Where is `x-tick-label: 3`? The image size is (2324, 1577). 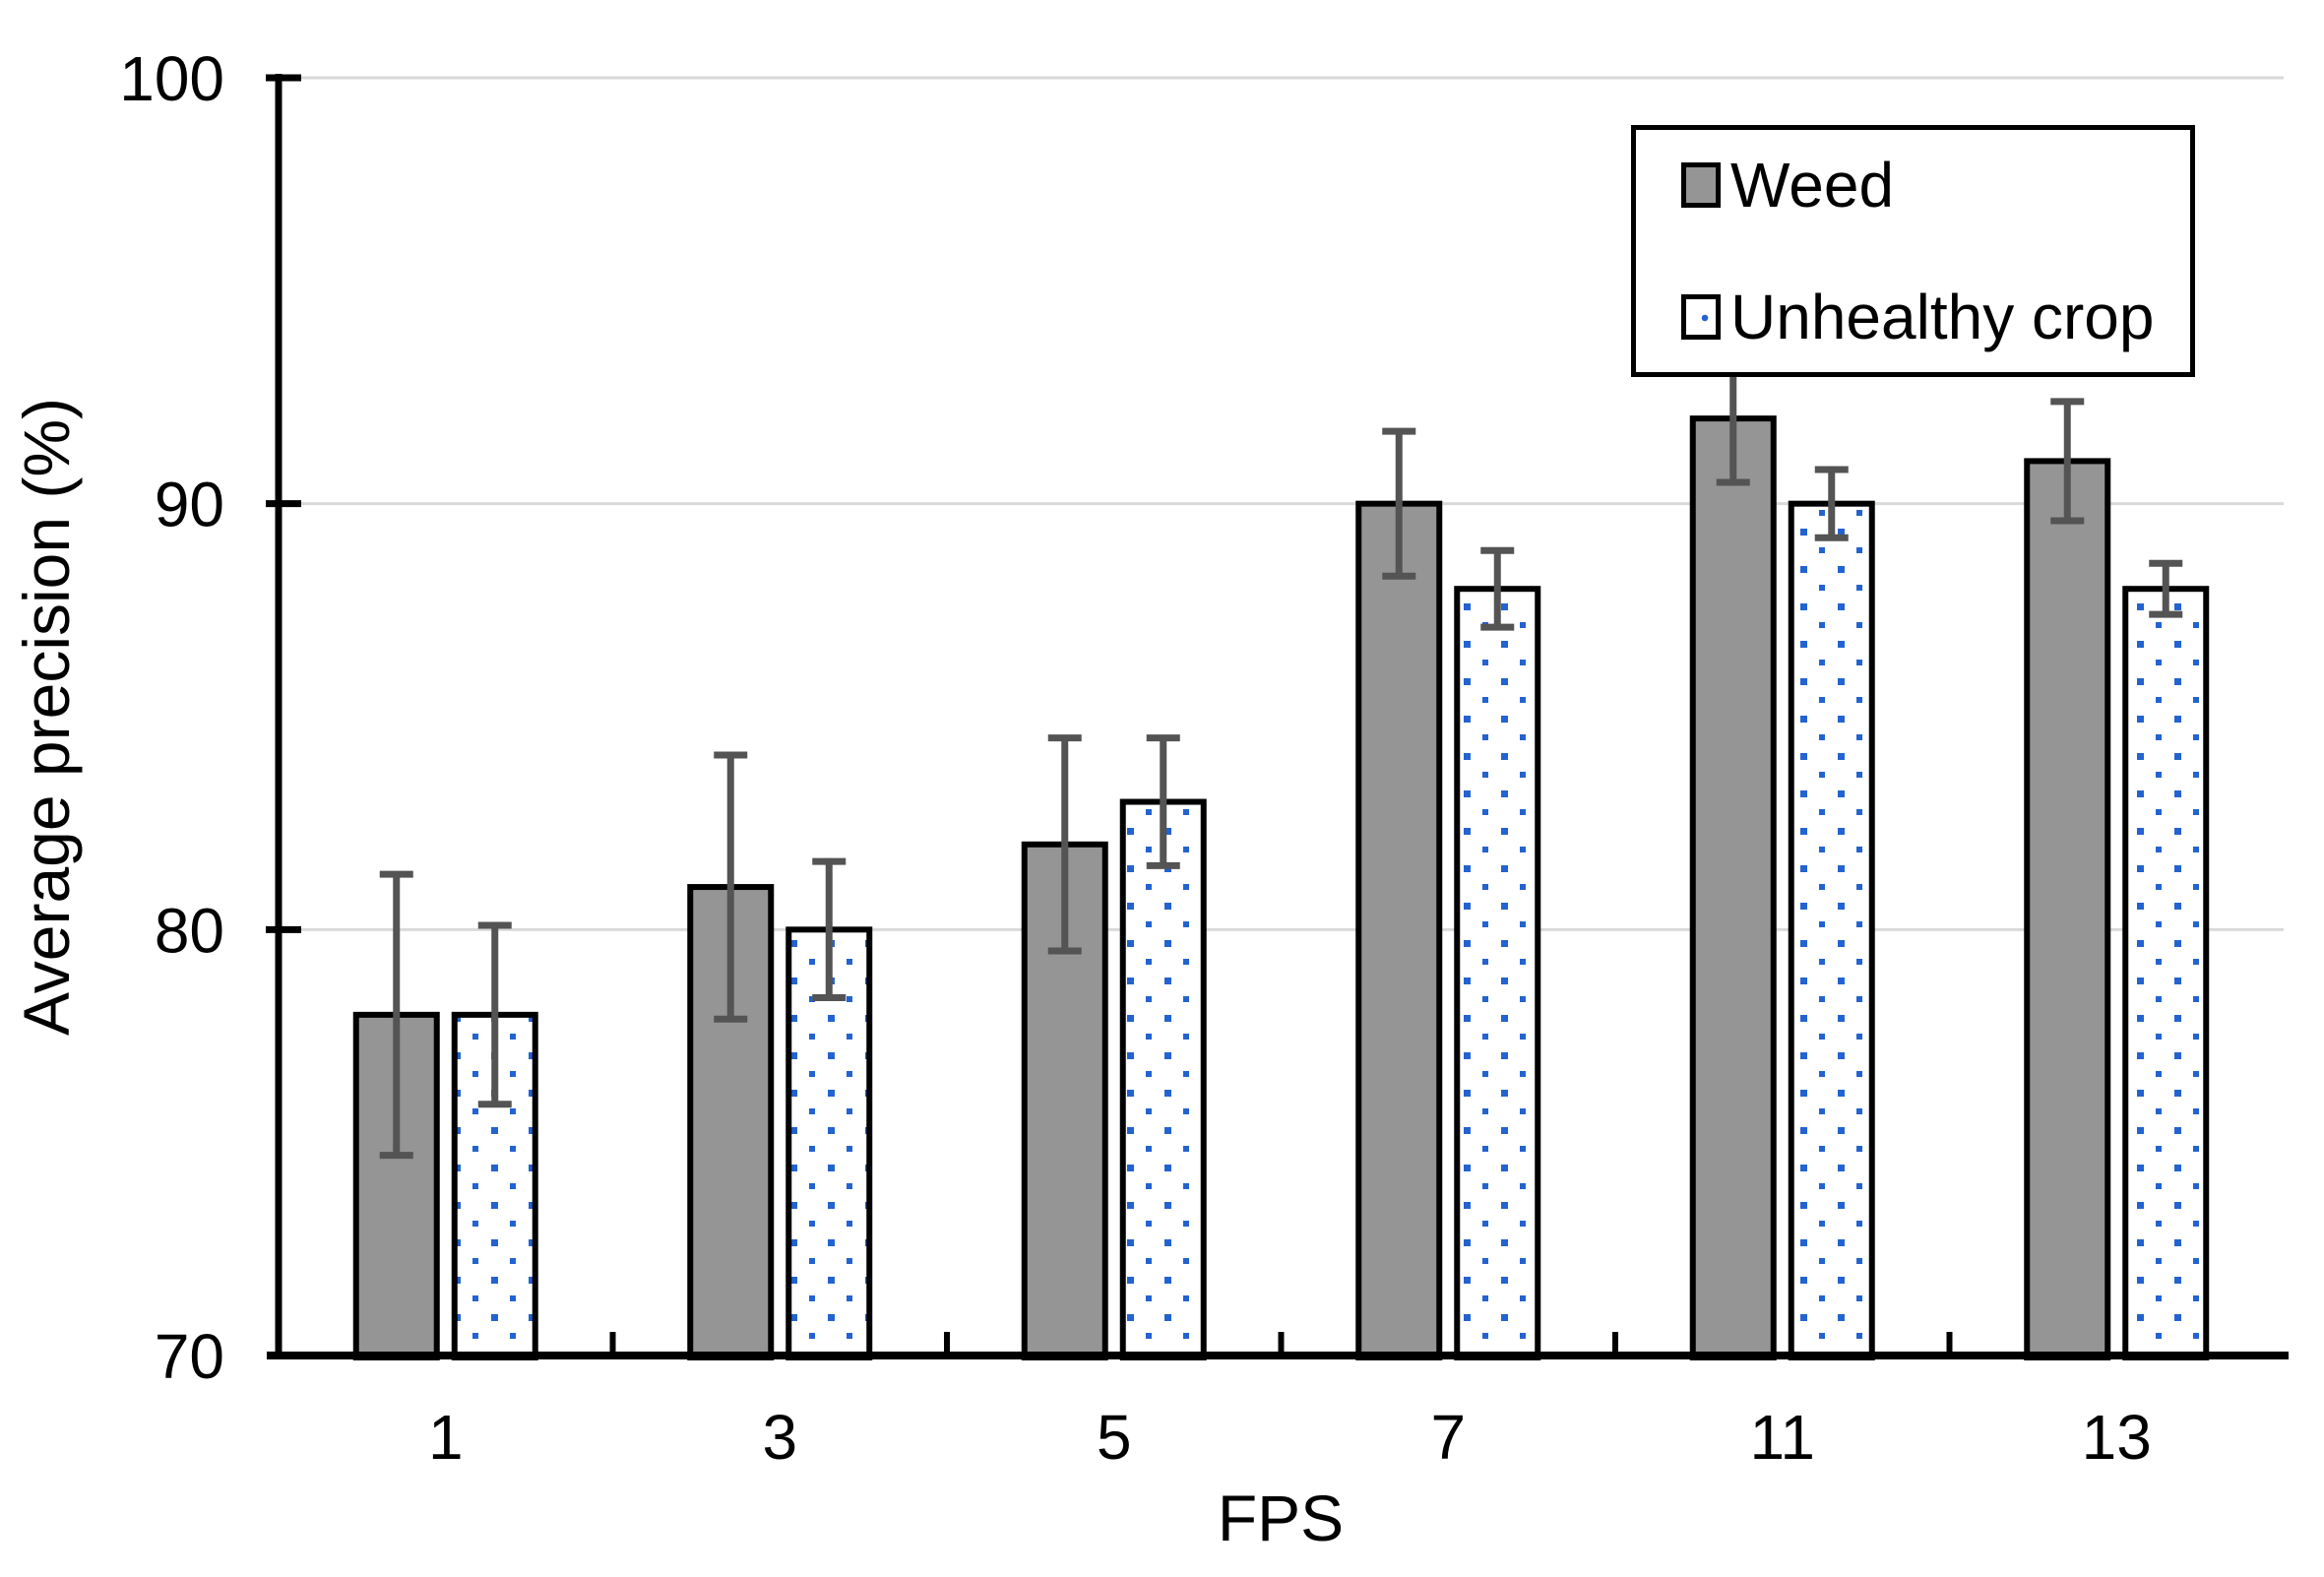
x-tick-label: 3 is located at coordinates (779, 1437).